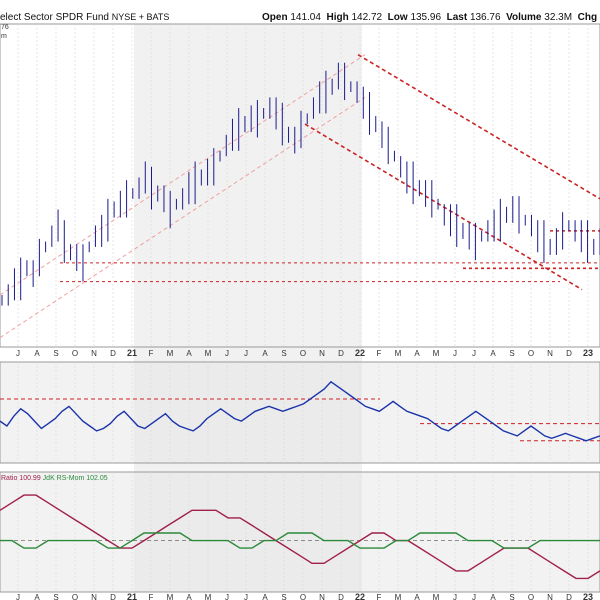  What do you see at coordinates (132, 596) in the screenshot?
I see `x-tick-label-bottom-6: 21` at bounding box center [132, 596].